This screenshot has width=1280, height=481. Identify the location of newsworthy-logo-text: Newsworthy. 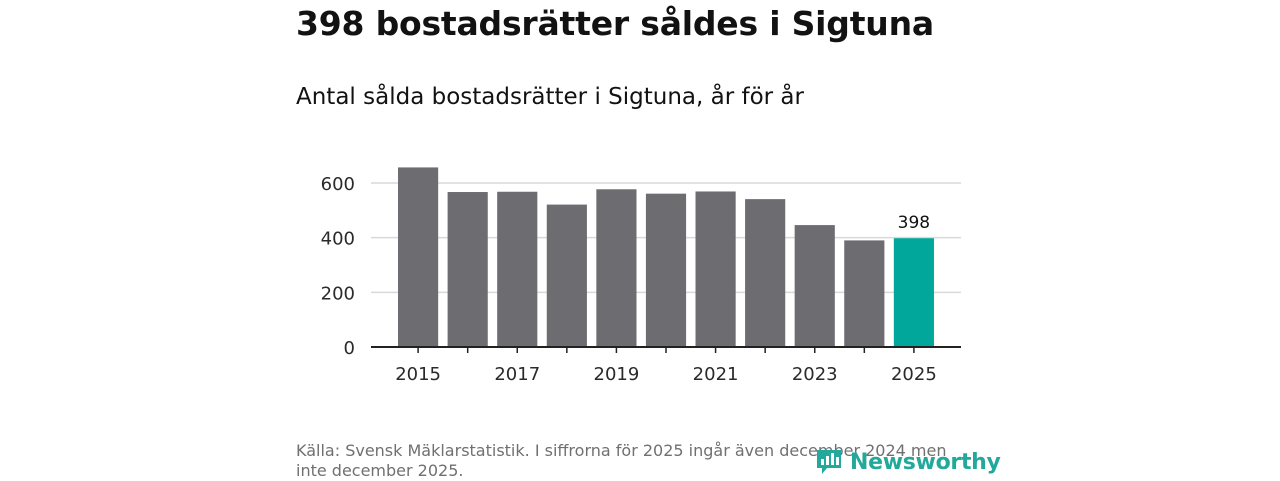
(925, 462).